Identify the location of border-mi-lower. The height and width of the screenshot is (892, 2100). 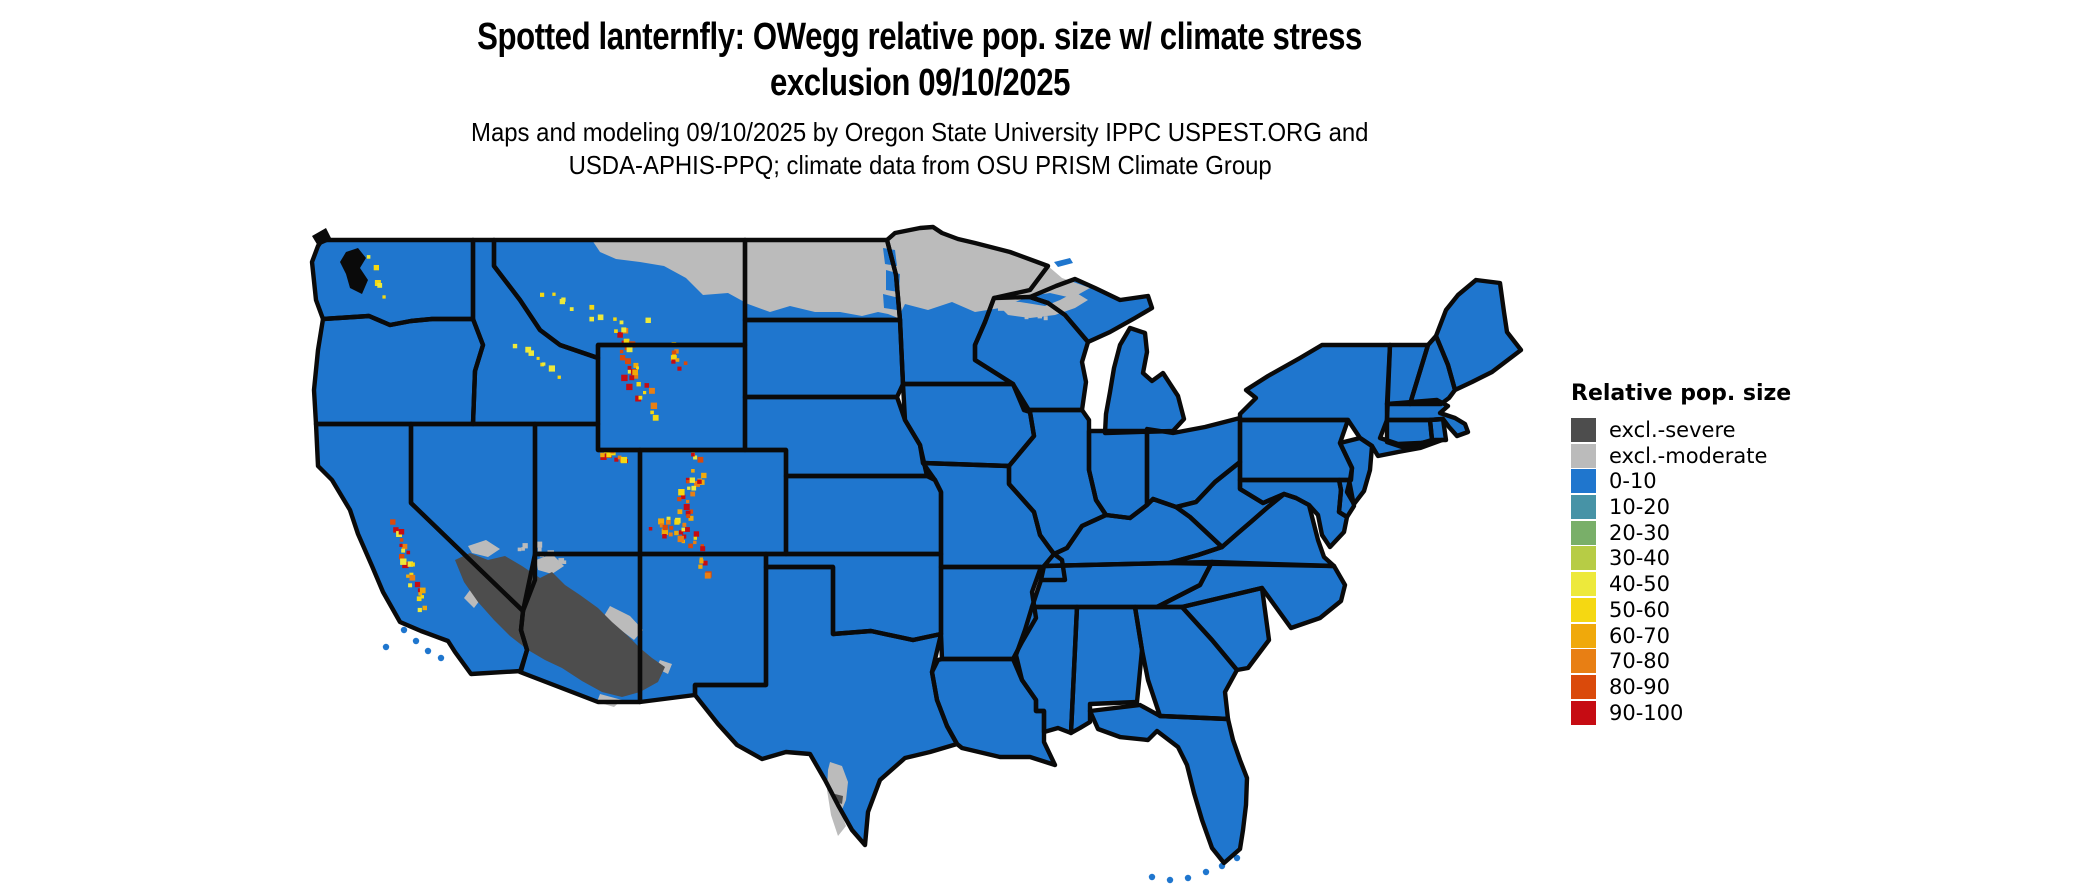
(1144, 380).